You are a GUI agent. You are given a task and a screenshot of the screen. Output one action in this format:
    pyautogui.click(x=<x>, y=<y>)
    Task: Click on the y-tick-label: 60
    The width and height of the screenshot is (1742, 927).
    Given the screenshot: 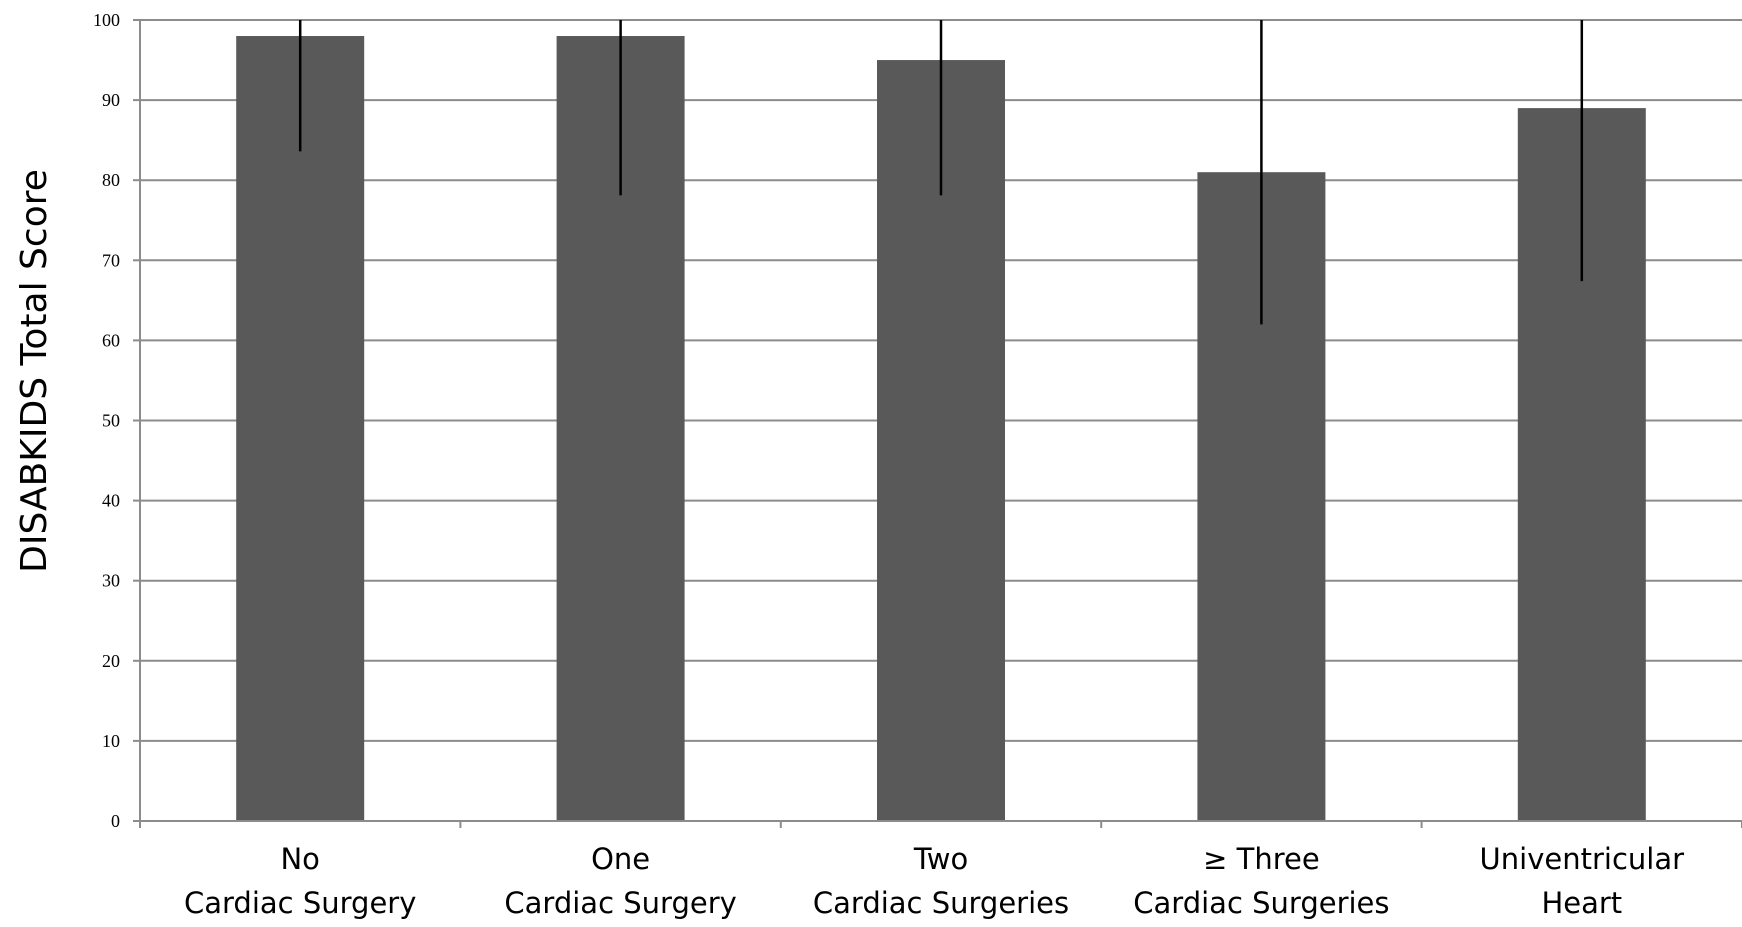 What is the action you would take?
    pyautogui.click(x=111, y=340)
    